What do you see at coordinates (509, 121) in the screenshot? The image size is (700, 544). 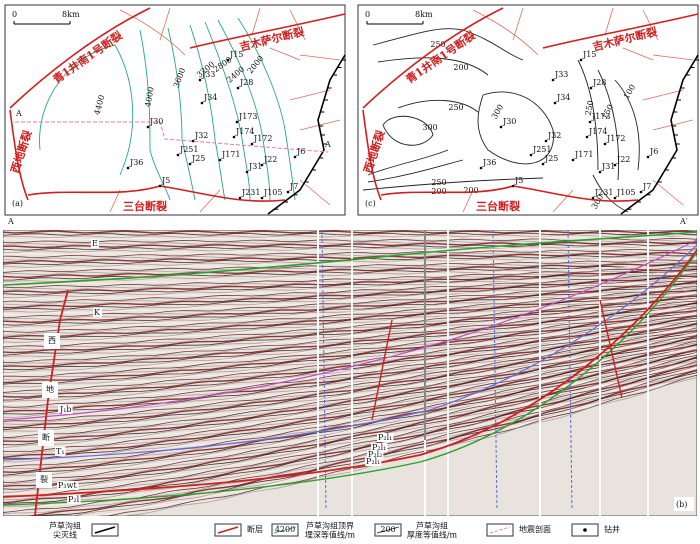 I see `well-label: J30` at bounding box center [509, 121].